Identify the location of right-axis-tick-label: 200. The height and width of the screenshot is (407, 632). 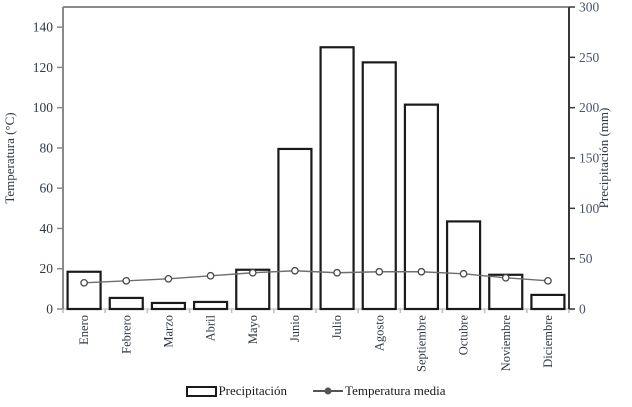
(589, 107).